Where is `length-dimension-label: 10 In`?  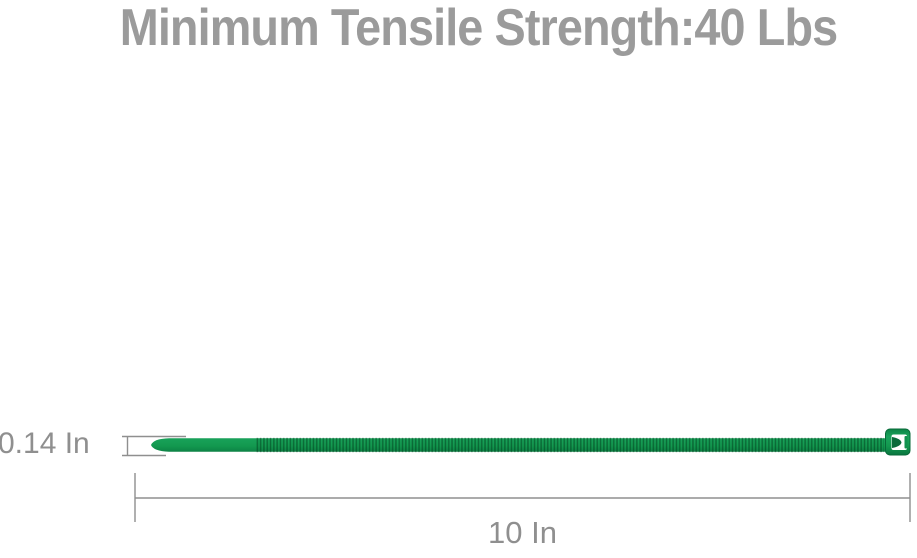 length-dimension-label: 10 In is located at coordinates (522, 532).